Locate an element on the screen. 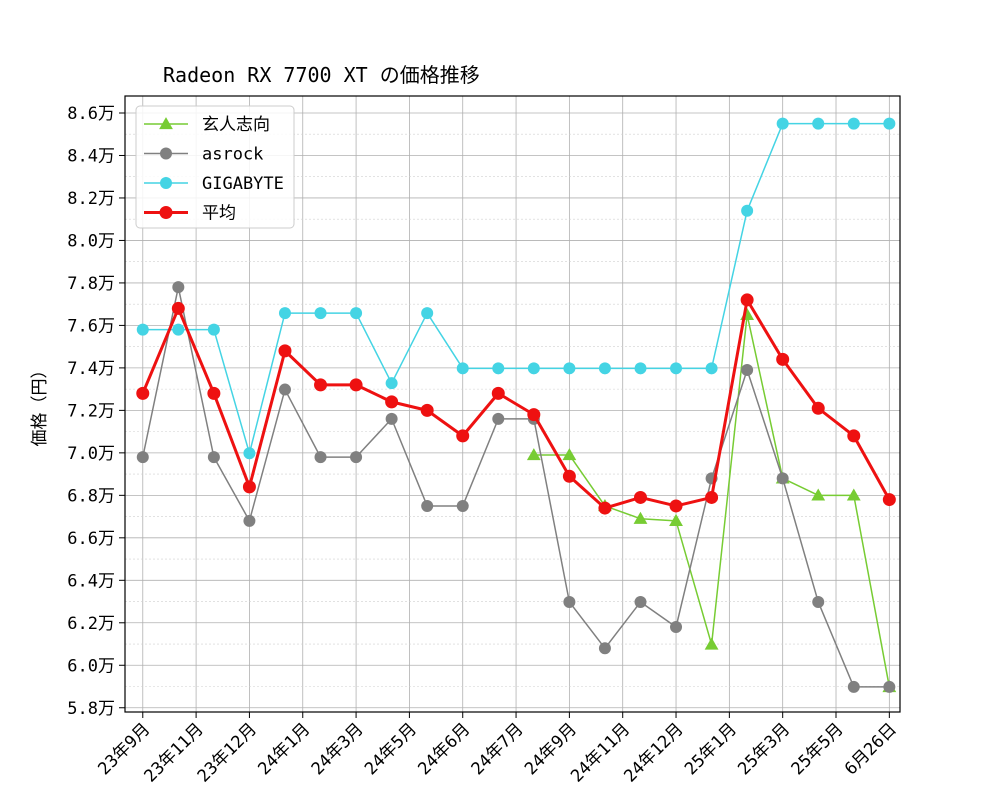 The width and height of the screenshot is (1000, 805). x-tick-label: 6月26日 is located at coordinates (871, 749).